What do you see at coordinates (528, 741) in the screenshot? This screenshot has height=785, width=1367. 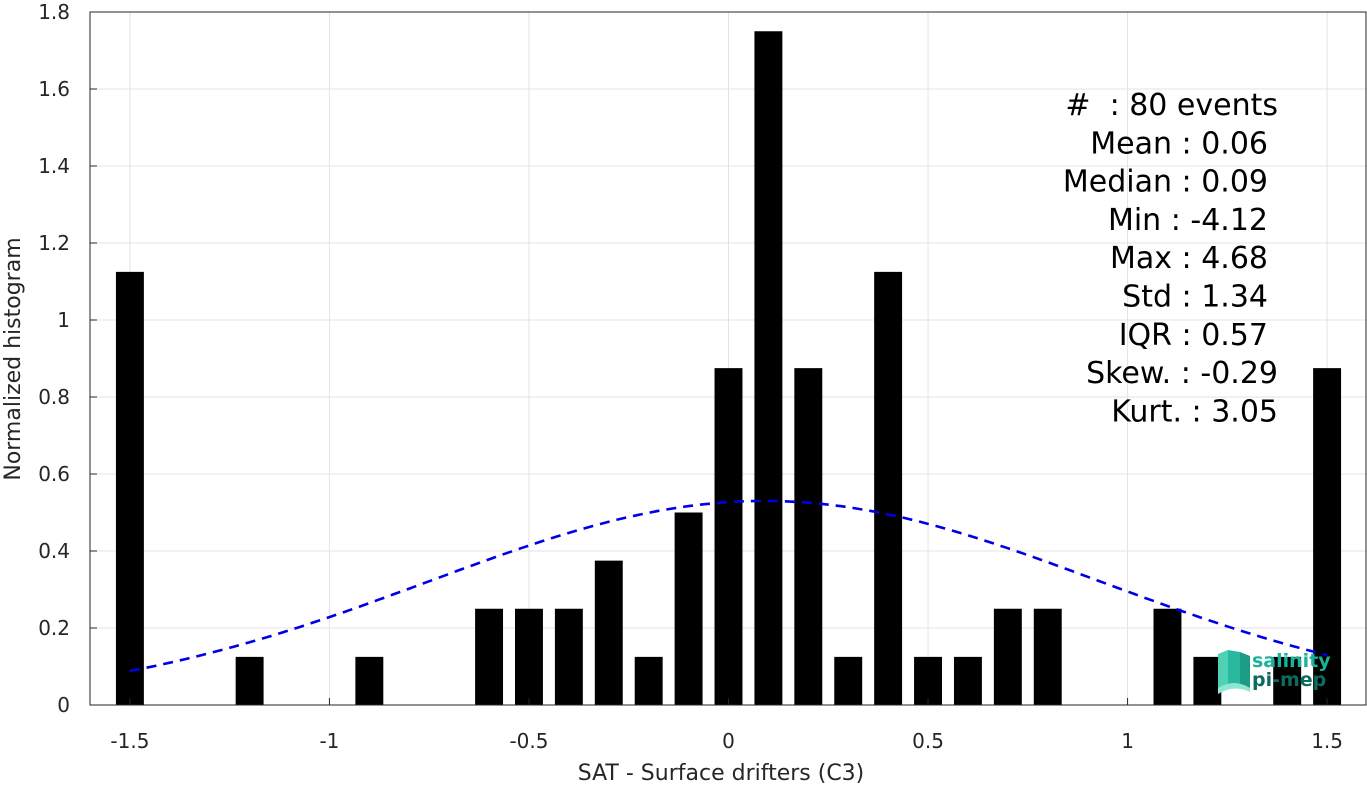 I see `x-tick-label: -0.5` at bounding box center [528, 741].